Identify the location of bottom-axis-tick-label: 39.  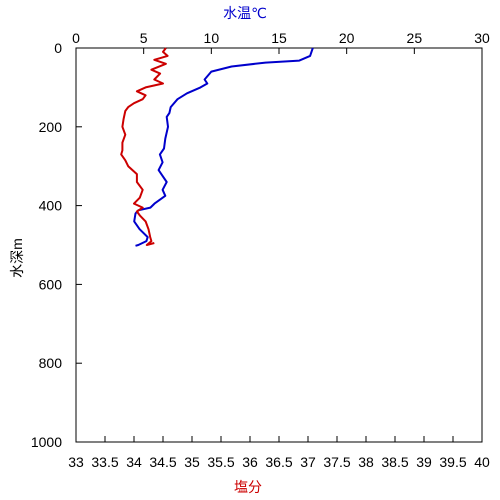
(424, 462).